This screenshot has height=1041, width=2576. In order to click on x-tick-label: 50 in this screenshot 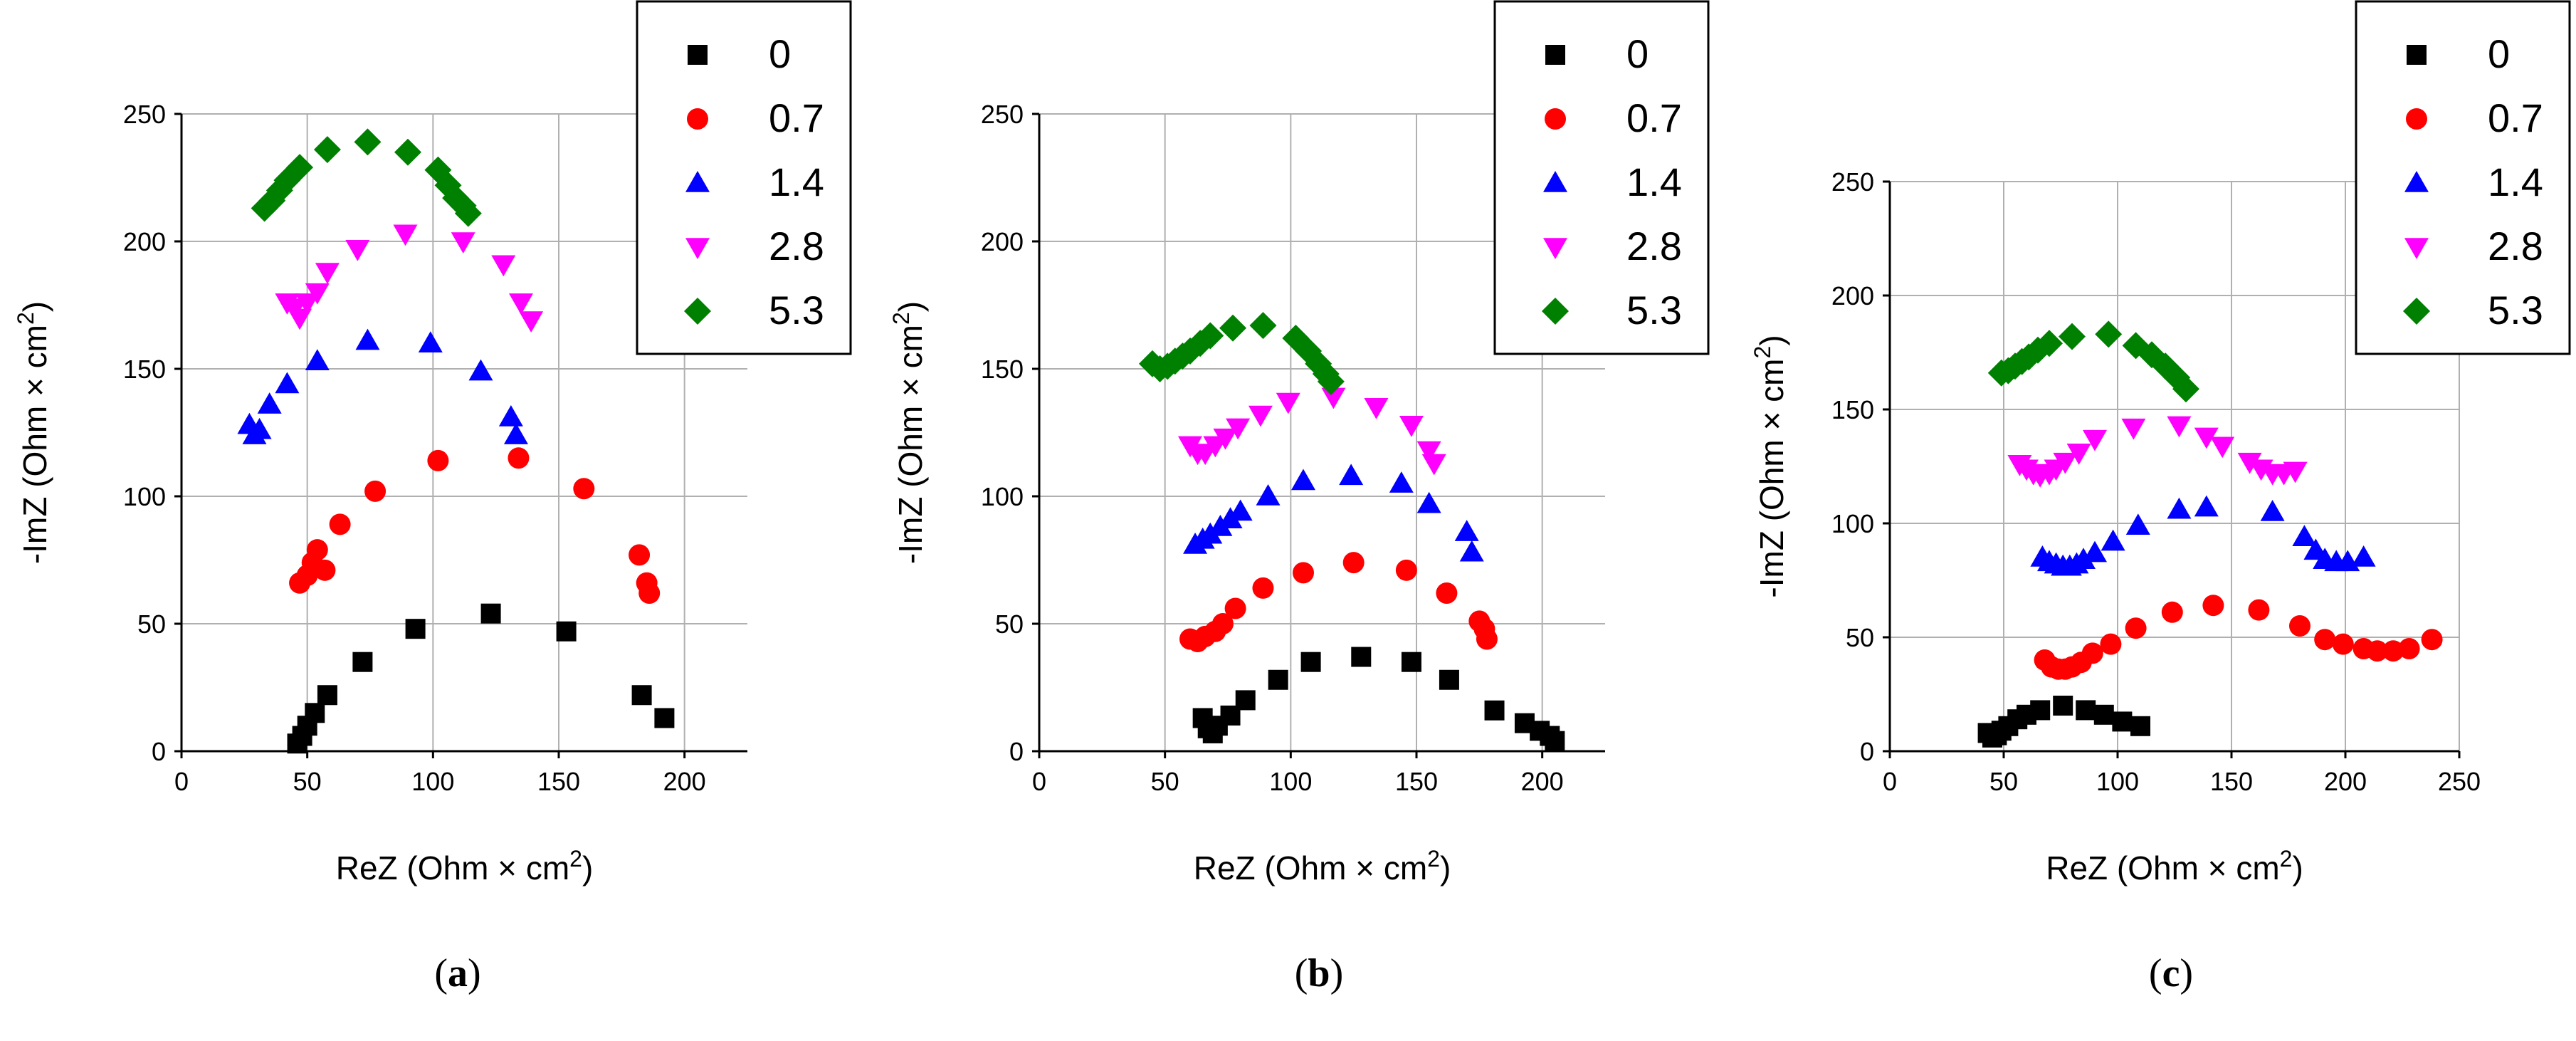, I will do `click(2003, 781)`.